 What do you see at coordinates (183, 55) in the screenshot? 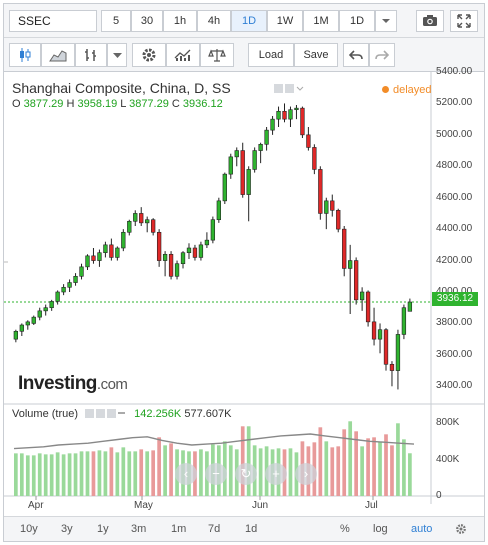
I see `indicators-button` at bounding box center [183, 55].